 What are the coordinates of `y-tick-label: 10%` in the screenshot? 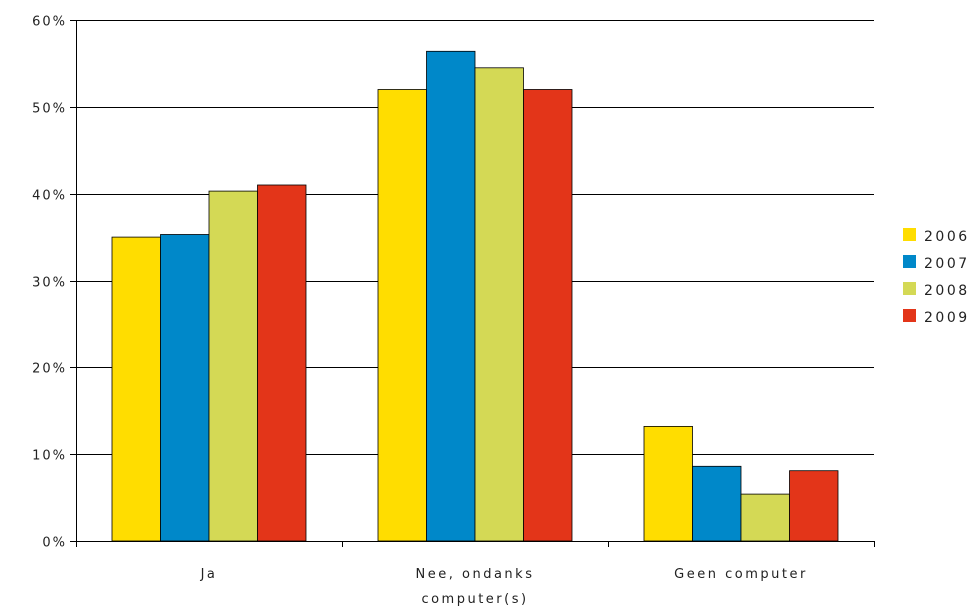 It's located at (49, 456).